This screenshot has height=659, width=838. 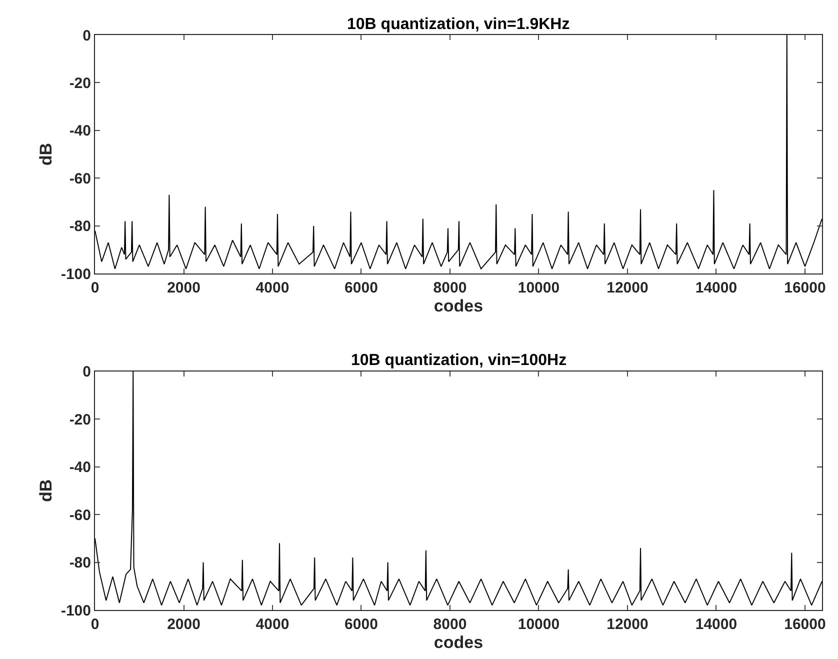 What do you see at coordinates (459, 360) in the screenshot?
I see `chart-title: 10B quantization, vin=100Hz` at bounding box center [459, 360].